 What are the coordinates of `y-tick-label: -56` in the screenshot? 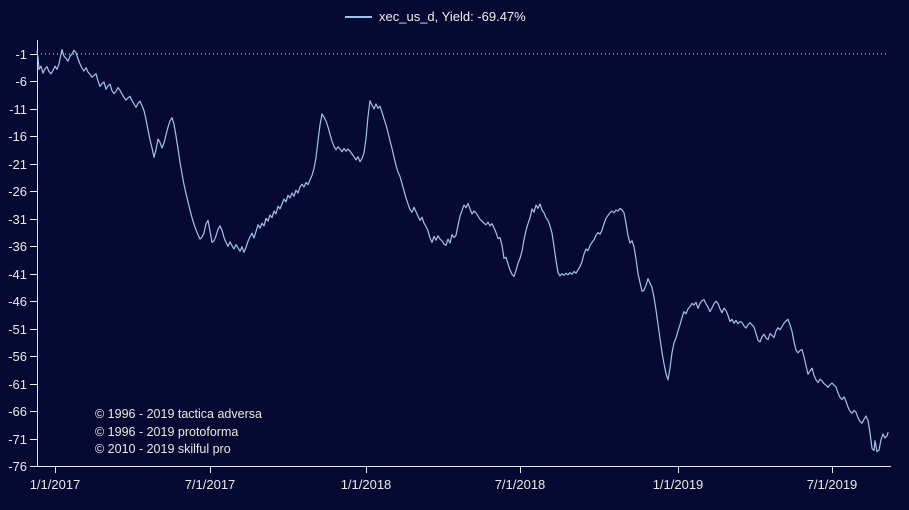 It's located at (17, 356).